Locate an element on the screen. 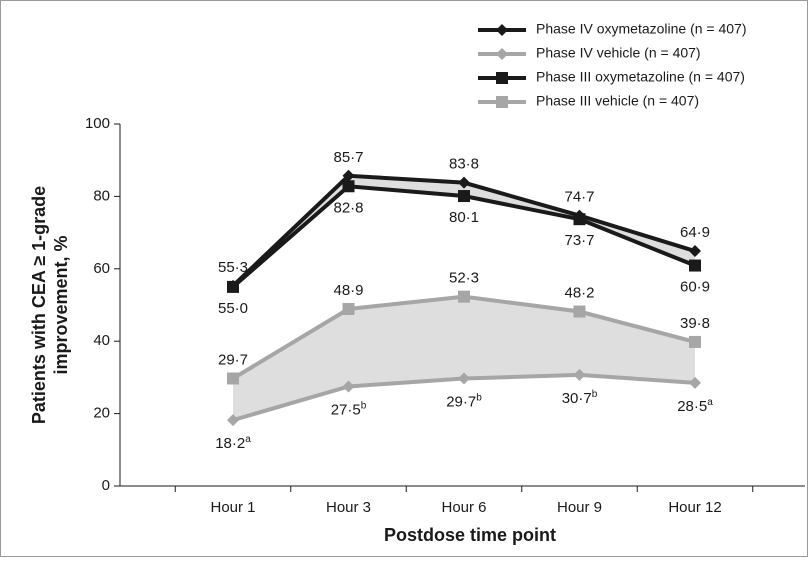 This screenshot has width=808, height=562. data-label: 64·9 is located at coordinates (695, 232).